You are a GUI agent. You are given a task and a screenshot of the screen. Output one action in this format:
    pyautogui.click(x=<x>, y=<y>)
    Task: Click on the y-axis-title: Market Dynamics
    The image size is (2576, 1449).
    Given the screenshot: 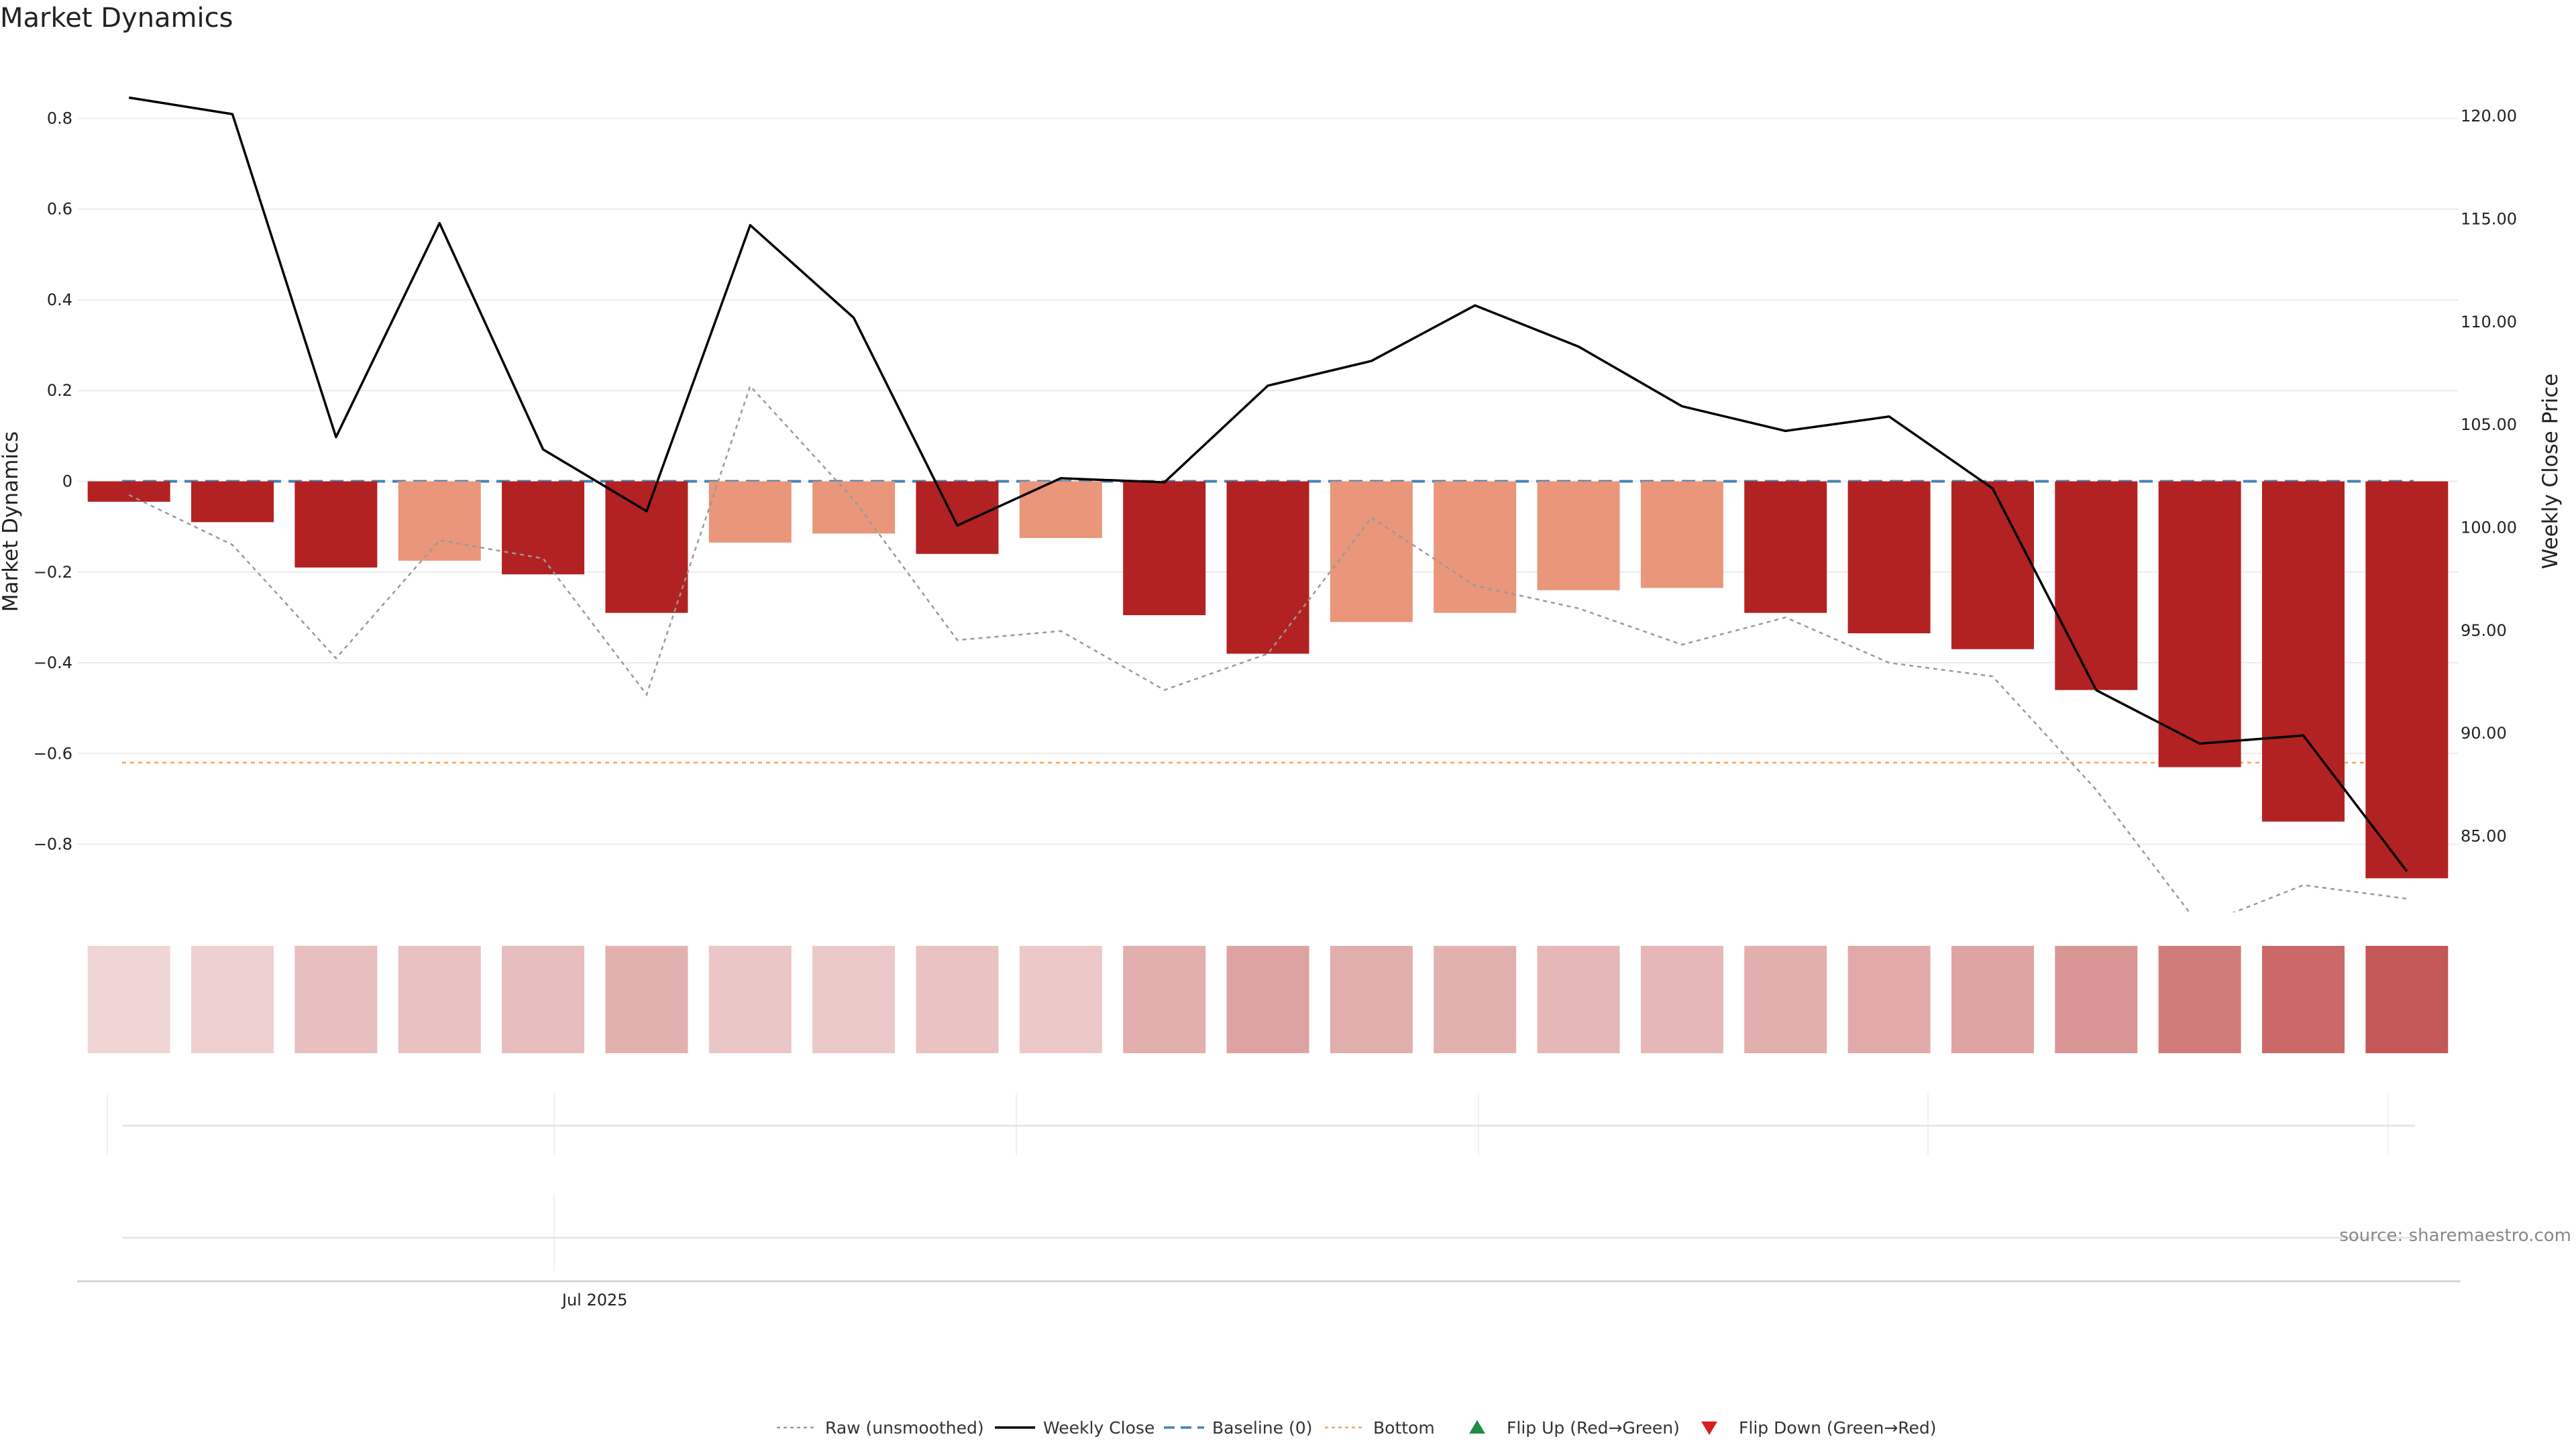 What is the action you would take?
    pyautogui.click(x=11, y=521)
    